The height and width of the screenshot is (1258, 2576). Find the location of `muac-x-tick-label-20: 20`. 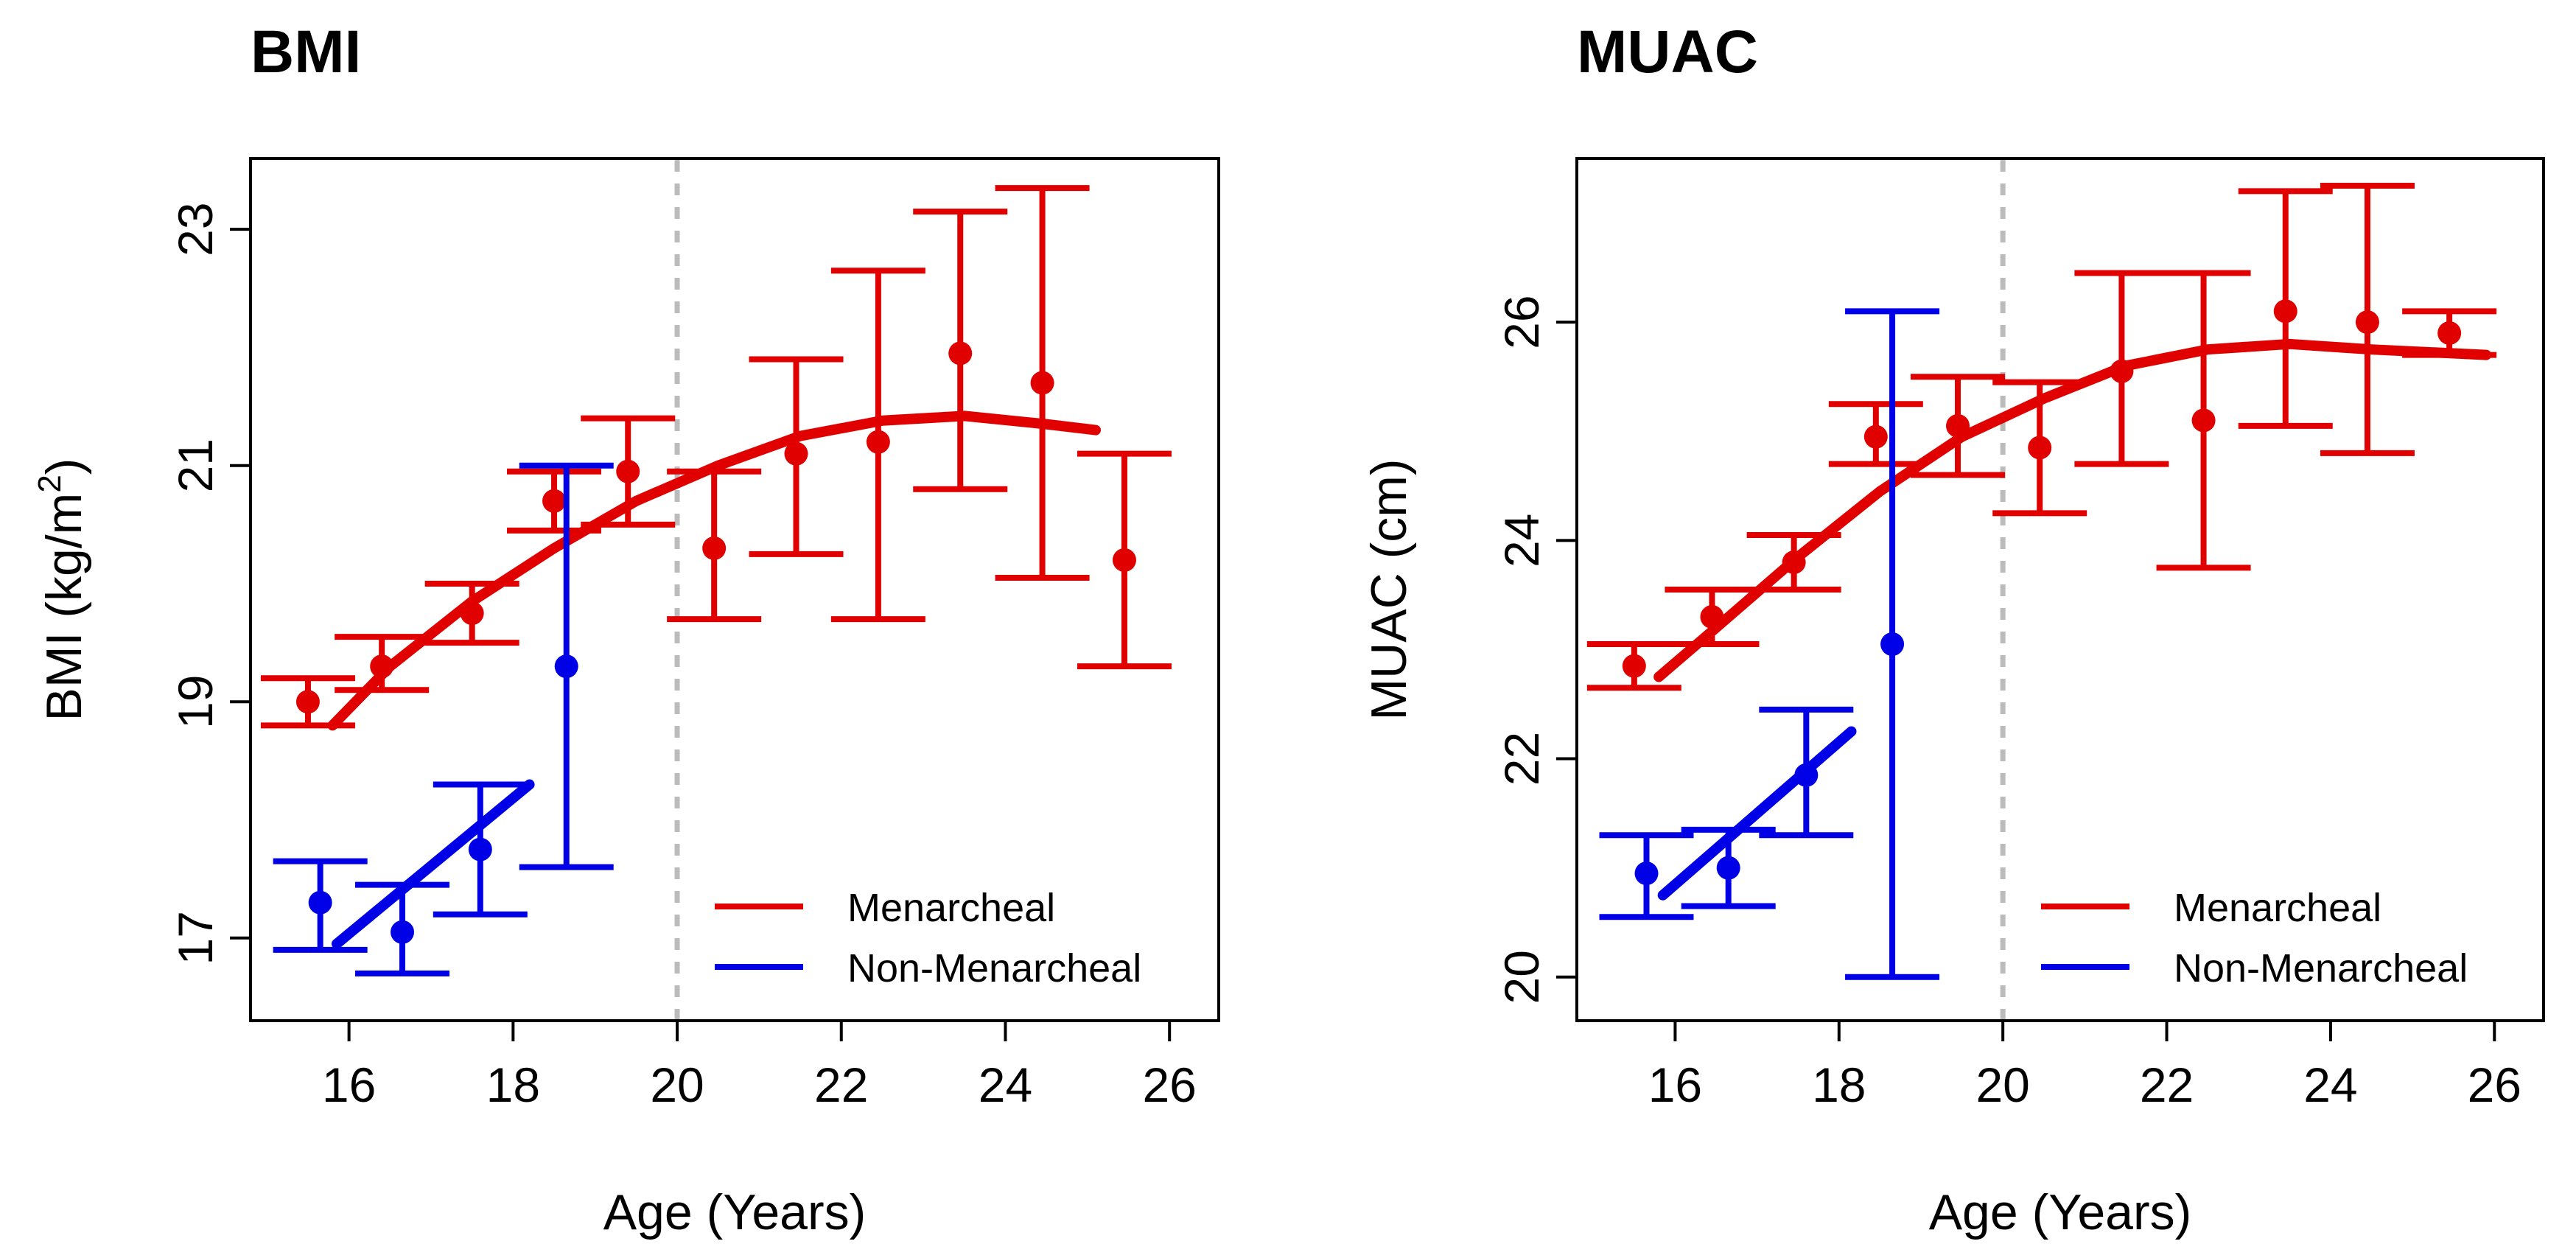

muac-x-tick-label-20: 20 is located at coordinates (2002, 1085).